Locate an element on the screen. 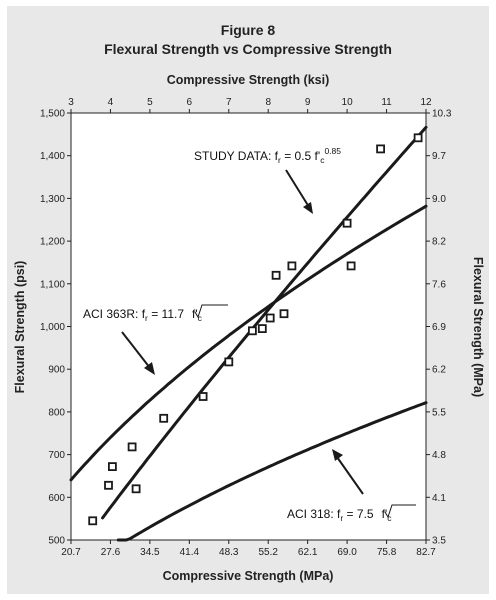 The width and height of the screenshot is (496, 600). svg-text:ACI 318: fr = 7.5f'c: ACI 318: fr = 7.5 f'c is located at coordinates (339, 515).